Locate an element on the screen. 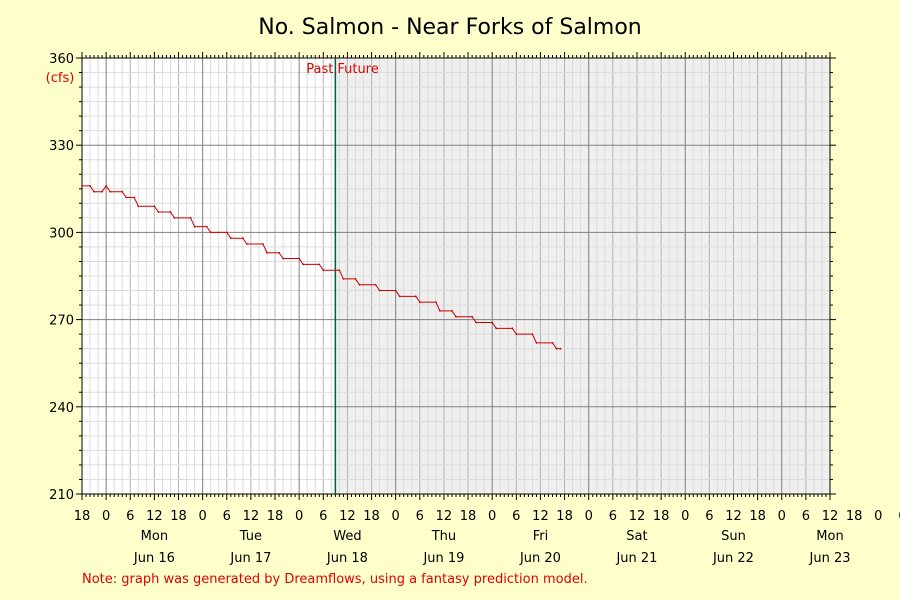 This screenshot has width=900, height=600. date-label: Jun 17 is located at coordinates (250, 558).